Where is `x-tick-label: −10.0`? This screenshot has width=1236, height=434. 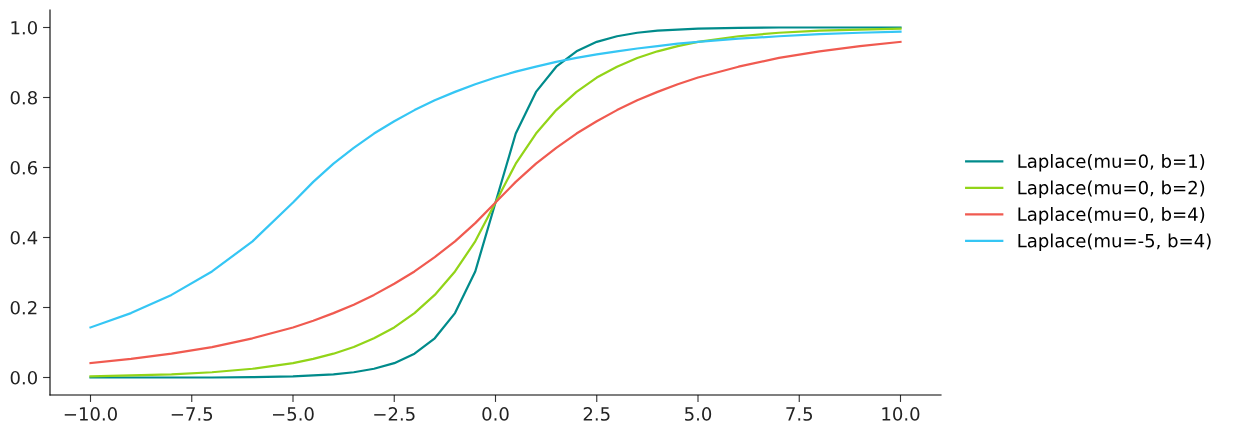
x-tick-label: −10.0 is located at coordinates (90, 414).